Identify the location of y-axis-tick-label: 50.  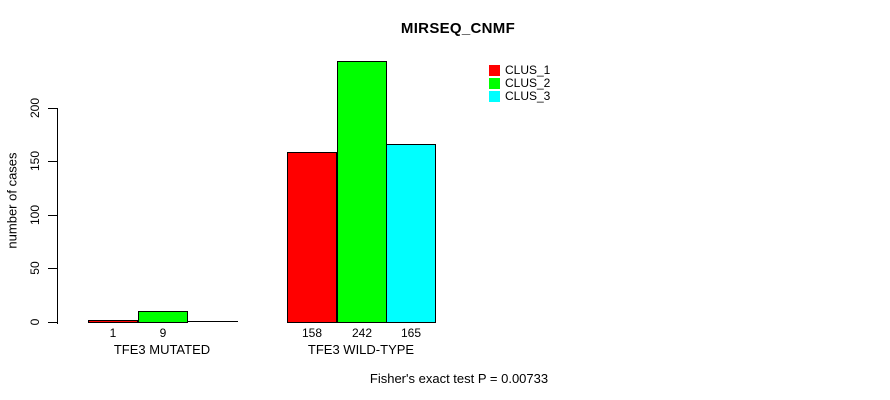
(35, 268).